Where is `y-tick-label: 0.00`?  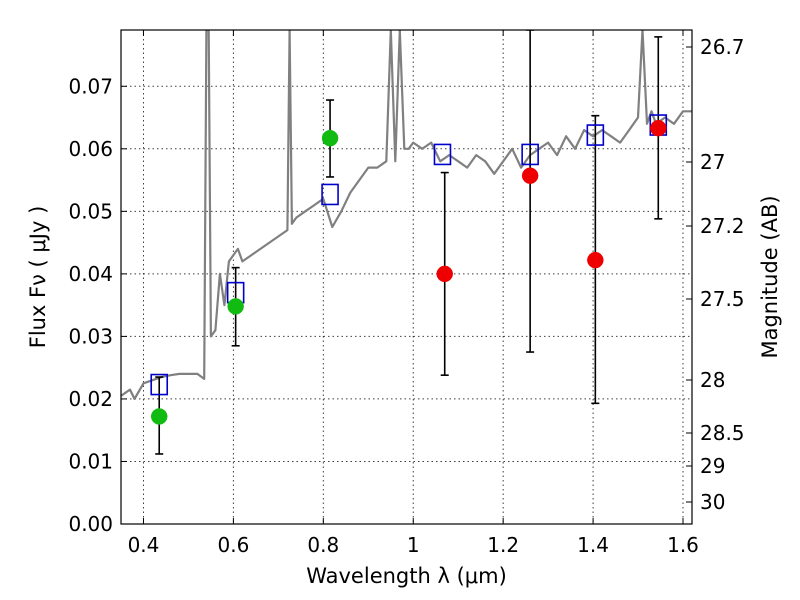
y-tick-label: 0.00 is located at coordinates (90, 524).